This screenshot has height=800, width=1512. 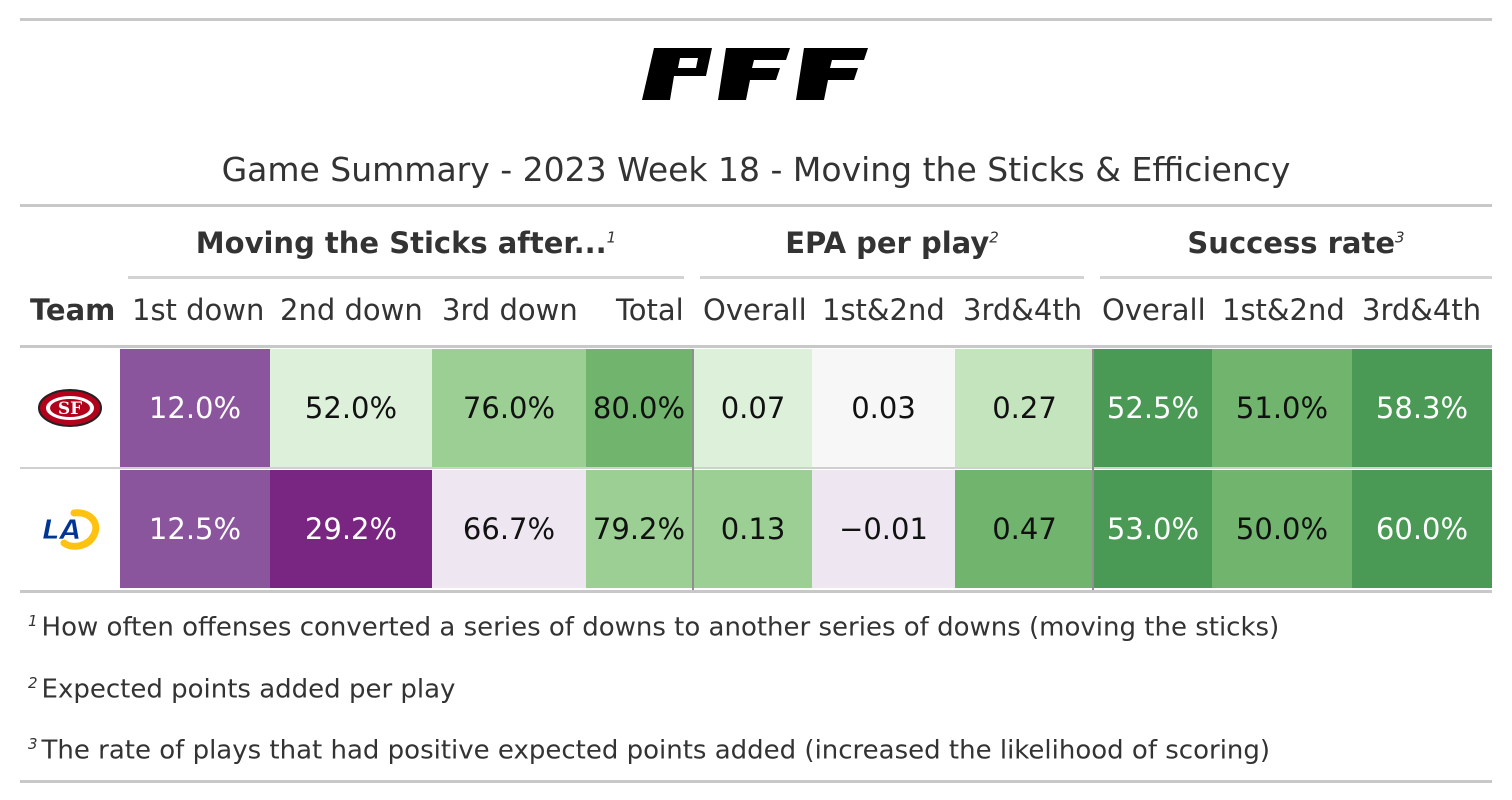 I want to click on table-cell: −0.01, so click(x=883, y=529).